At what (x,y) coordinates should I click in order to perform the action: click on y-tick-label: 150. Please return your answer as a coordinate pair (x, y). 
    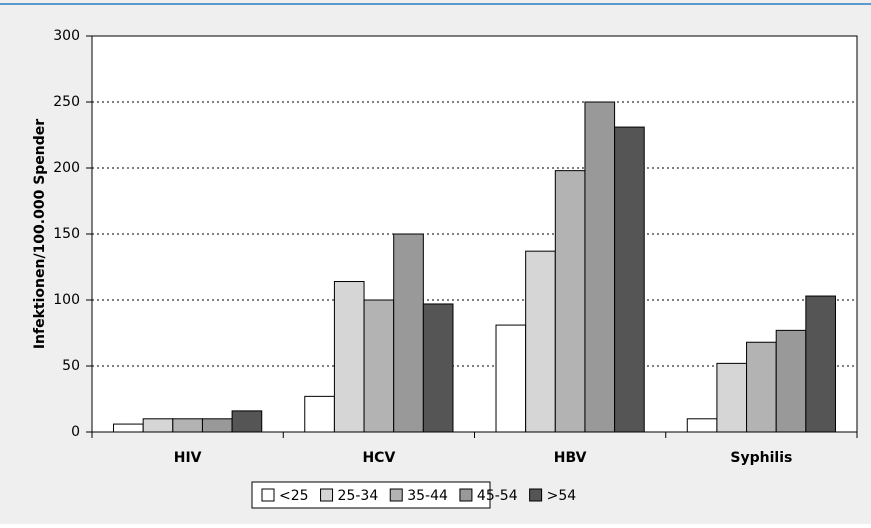
    Looking at the image, I should click on (66, 234).